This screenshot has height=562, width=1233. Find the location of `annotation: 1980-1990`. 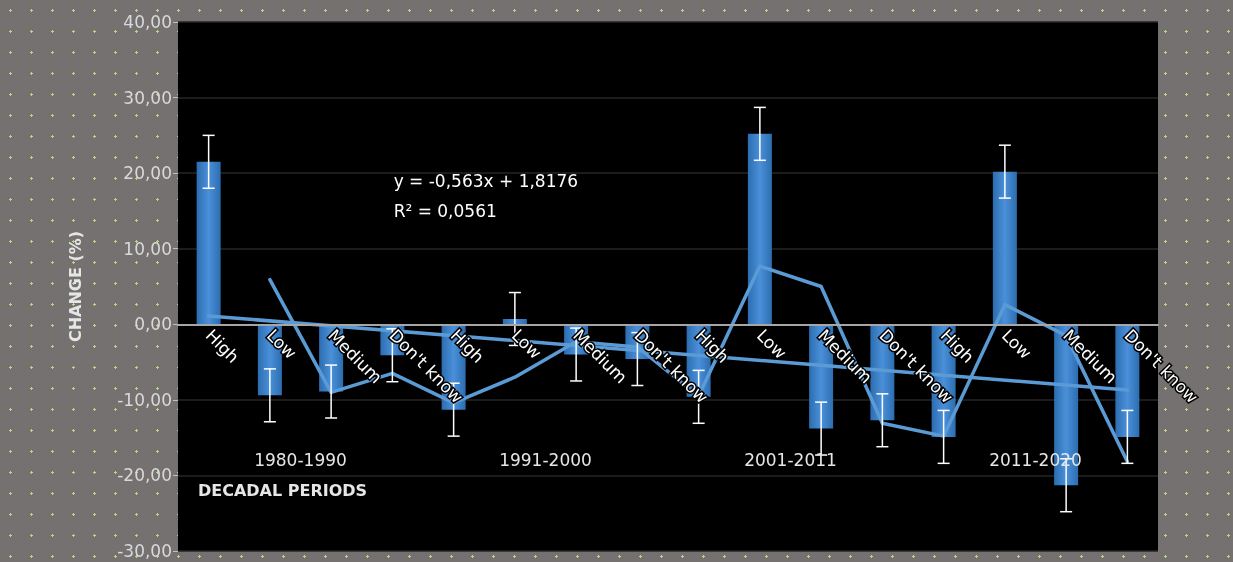

annotation: 1980-1990 is located at coordinates (300, 459).